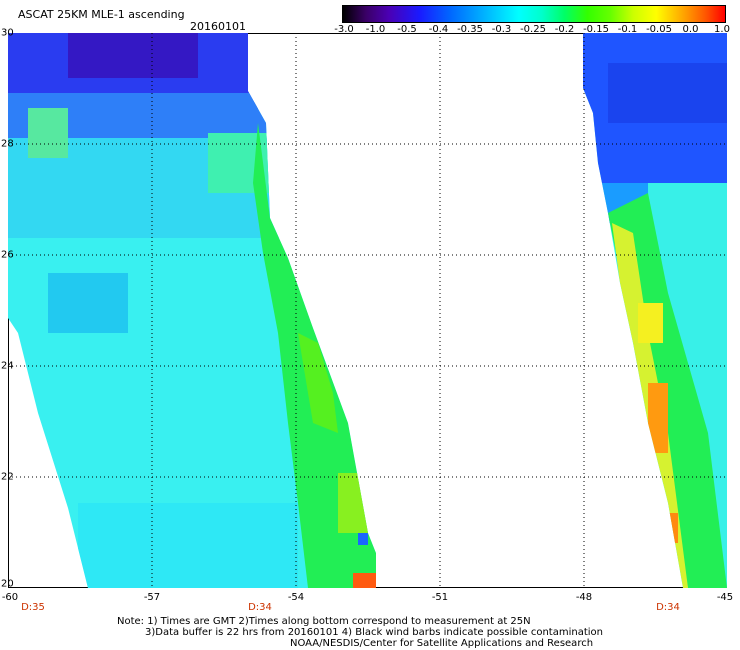  What do you see at coordinates (564, 29) in the screenshot?
I see `colorbar-tick-label: -0.2` at bounding box center [564, 29].